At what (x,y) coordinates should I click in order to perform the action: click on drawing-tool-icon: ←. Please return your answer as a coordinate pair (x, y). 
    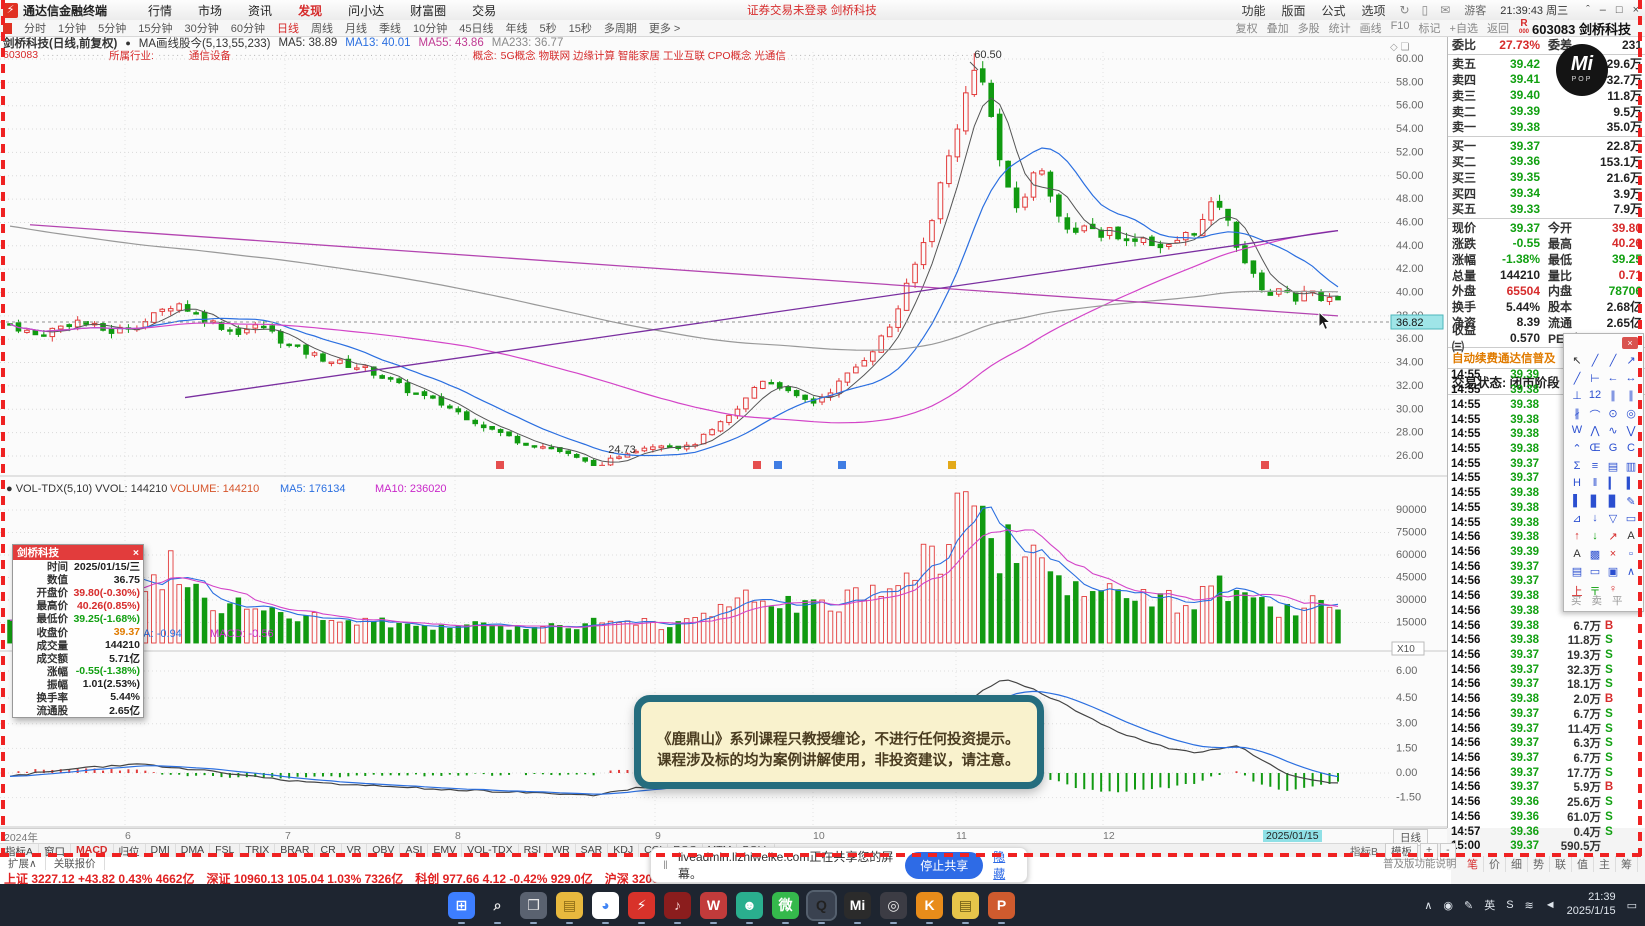
    Looking at the image, I should click on (1613, 377).